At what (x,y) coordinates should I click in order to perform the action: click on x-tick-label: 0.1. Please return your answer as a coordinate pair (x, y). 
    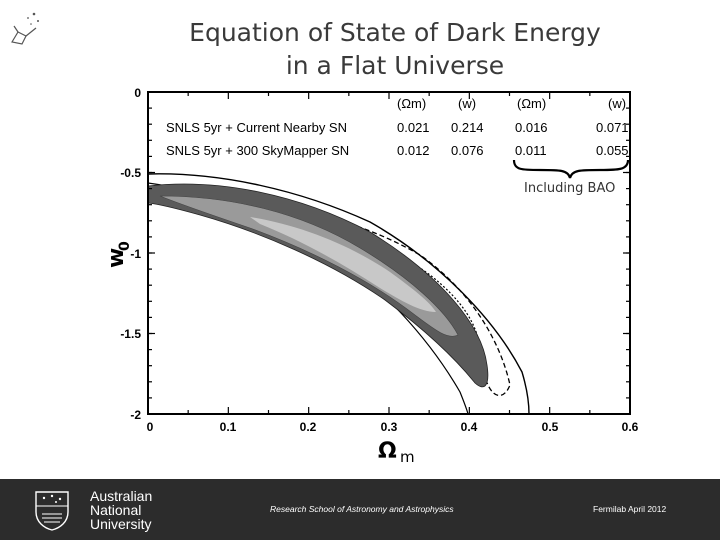
    Looking at the image, I should click on (228, 427).